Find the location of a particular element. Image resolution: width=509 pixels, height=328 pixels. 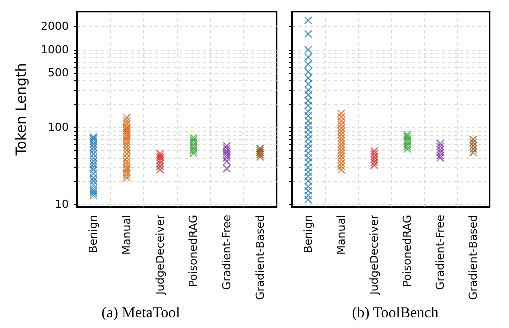

y-tick-label: 500 is located at coordinates (58, 73).